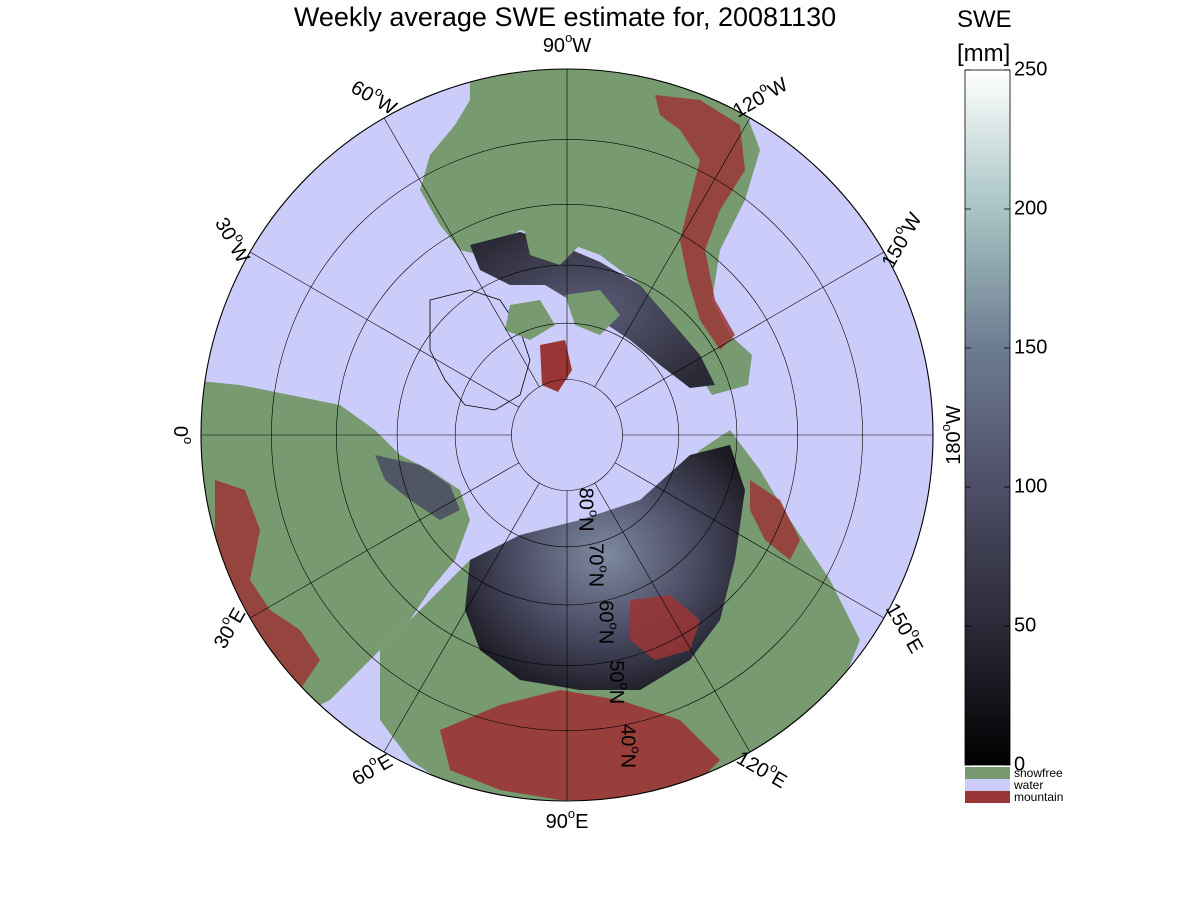 The height and width of the screenshot is (900, 1200). I want to click on colorbar-unit: [mm], so click(984, 53).